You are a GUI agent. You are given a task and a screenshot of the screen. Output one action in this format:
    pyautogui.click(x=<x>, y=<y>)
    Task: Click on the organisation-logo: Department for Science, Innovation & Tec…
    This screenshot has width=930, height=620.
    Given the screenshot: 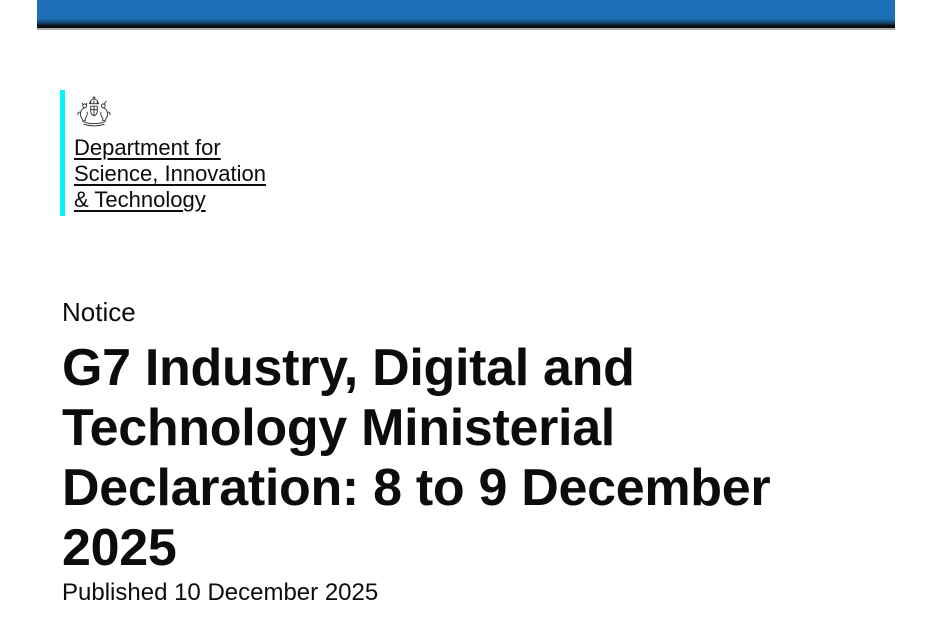 What is the action you would take?
    pyautogui.click(x=163, y=153)
    